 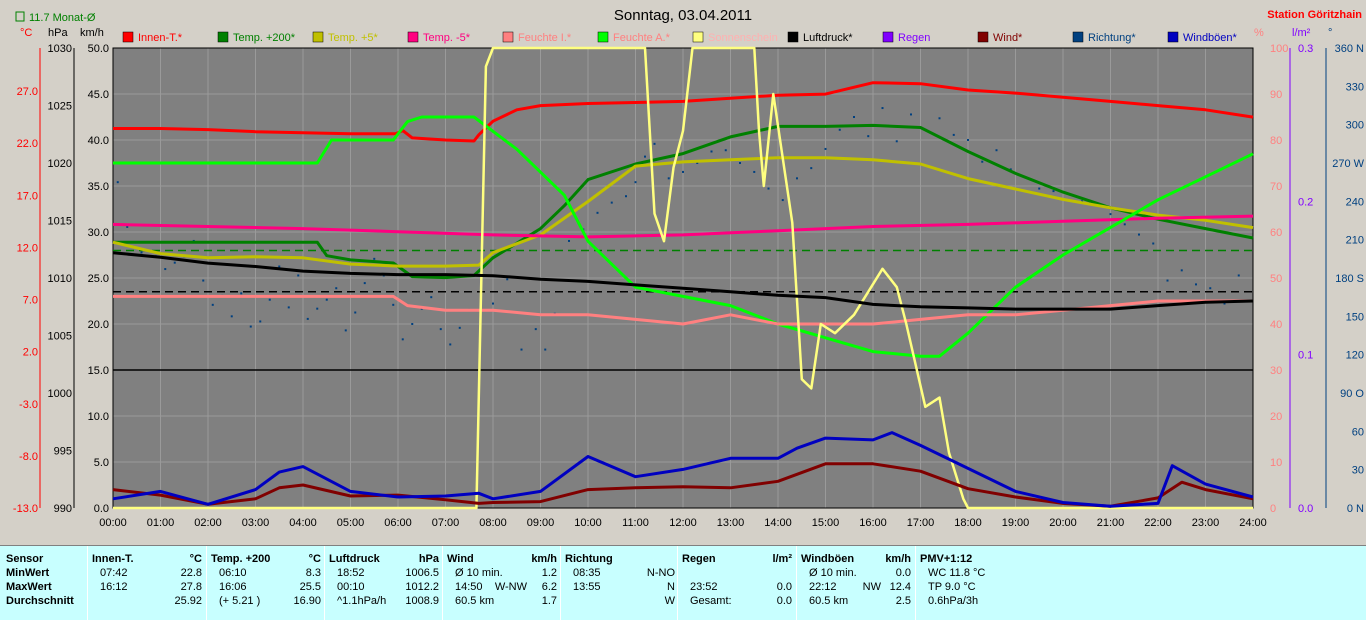 What do you see at coordinates (1349, 49) in the screenshot?
I see `direction-tick-label: 360 N` at bounding box center [1349, 49].